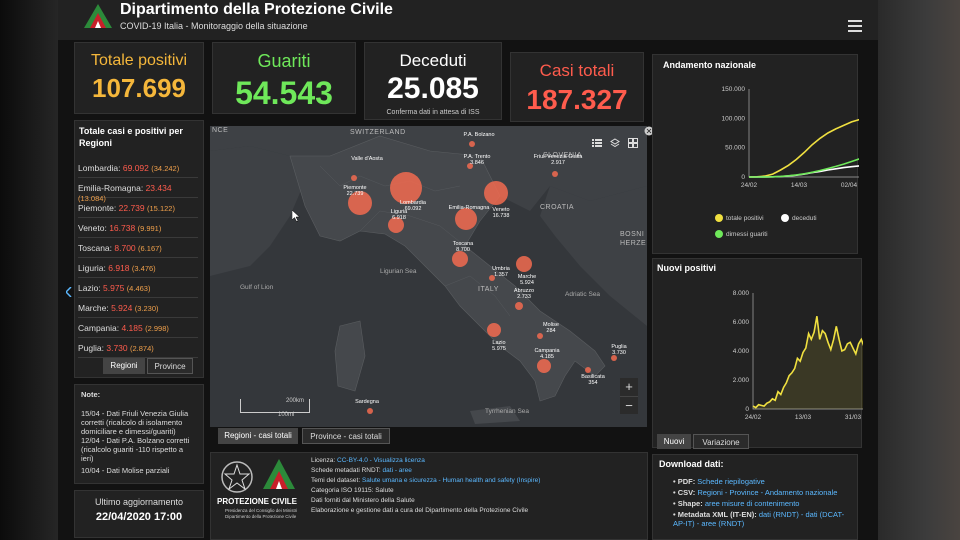 Image resolution: width=960 pixels, height=540 pixels. Describe the element at coordinates (100, 328) in the screenshot. I see `region-name: Campania:` at that location.